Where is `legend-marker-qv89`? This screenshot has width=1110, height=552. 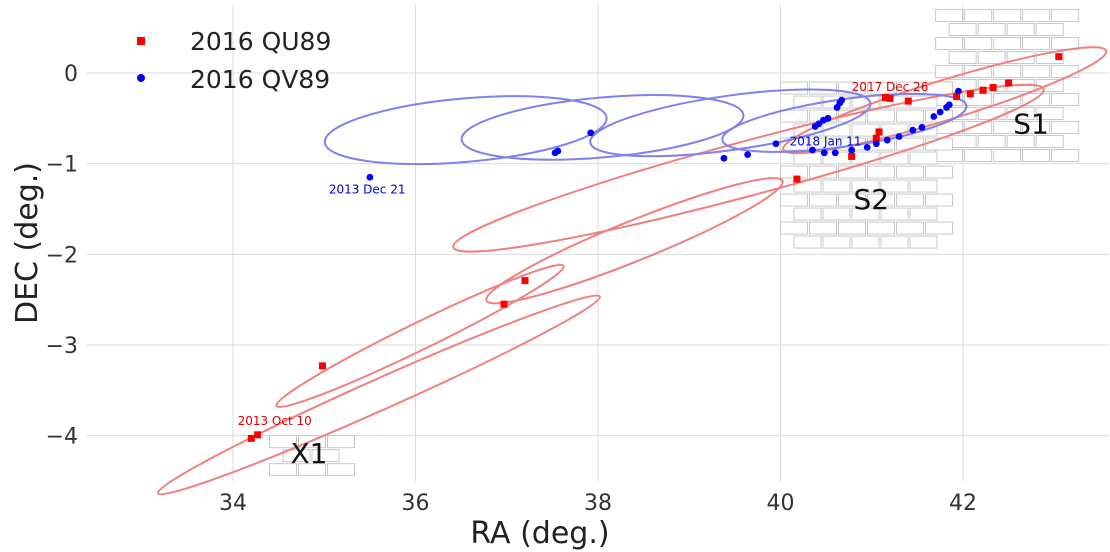 legend-marker-qv89 is located at coordinates (141, 78).